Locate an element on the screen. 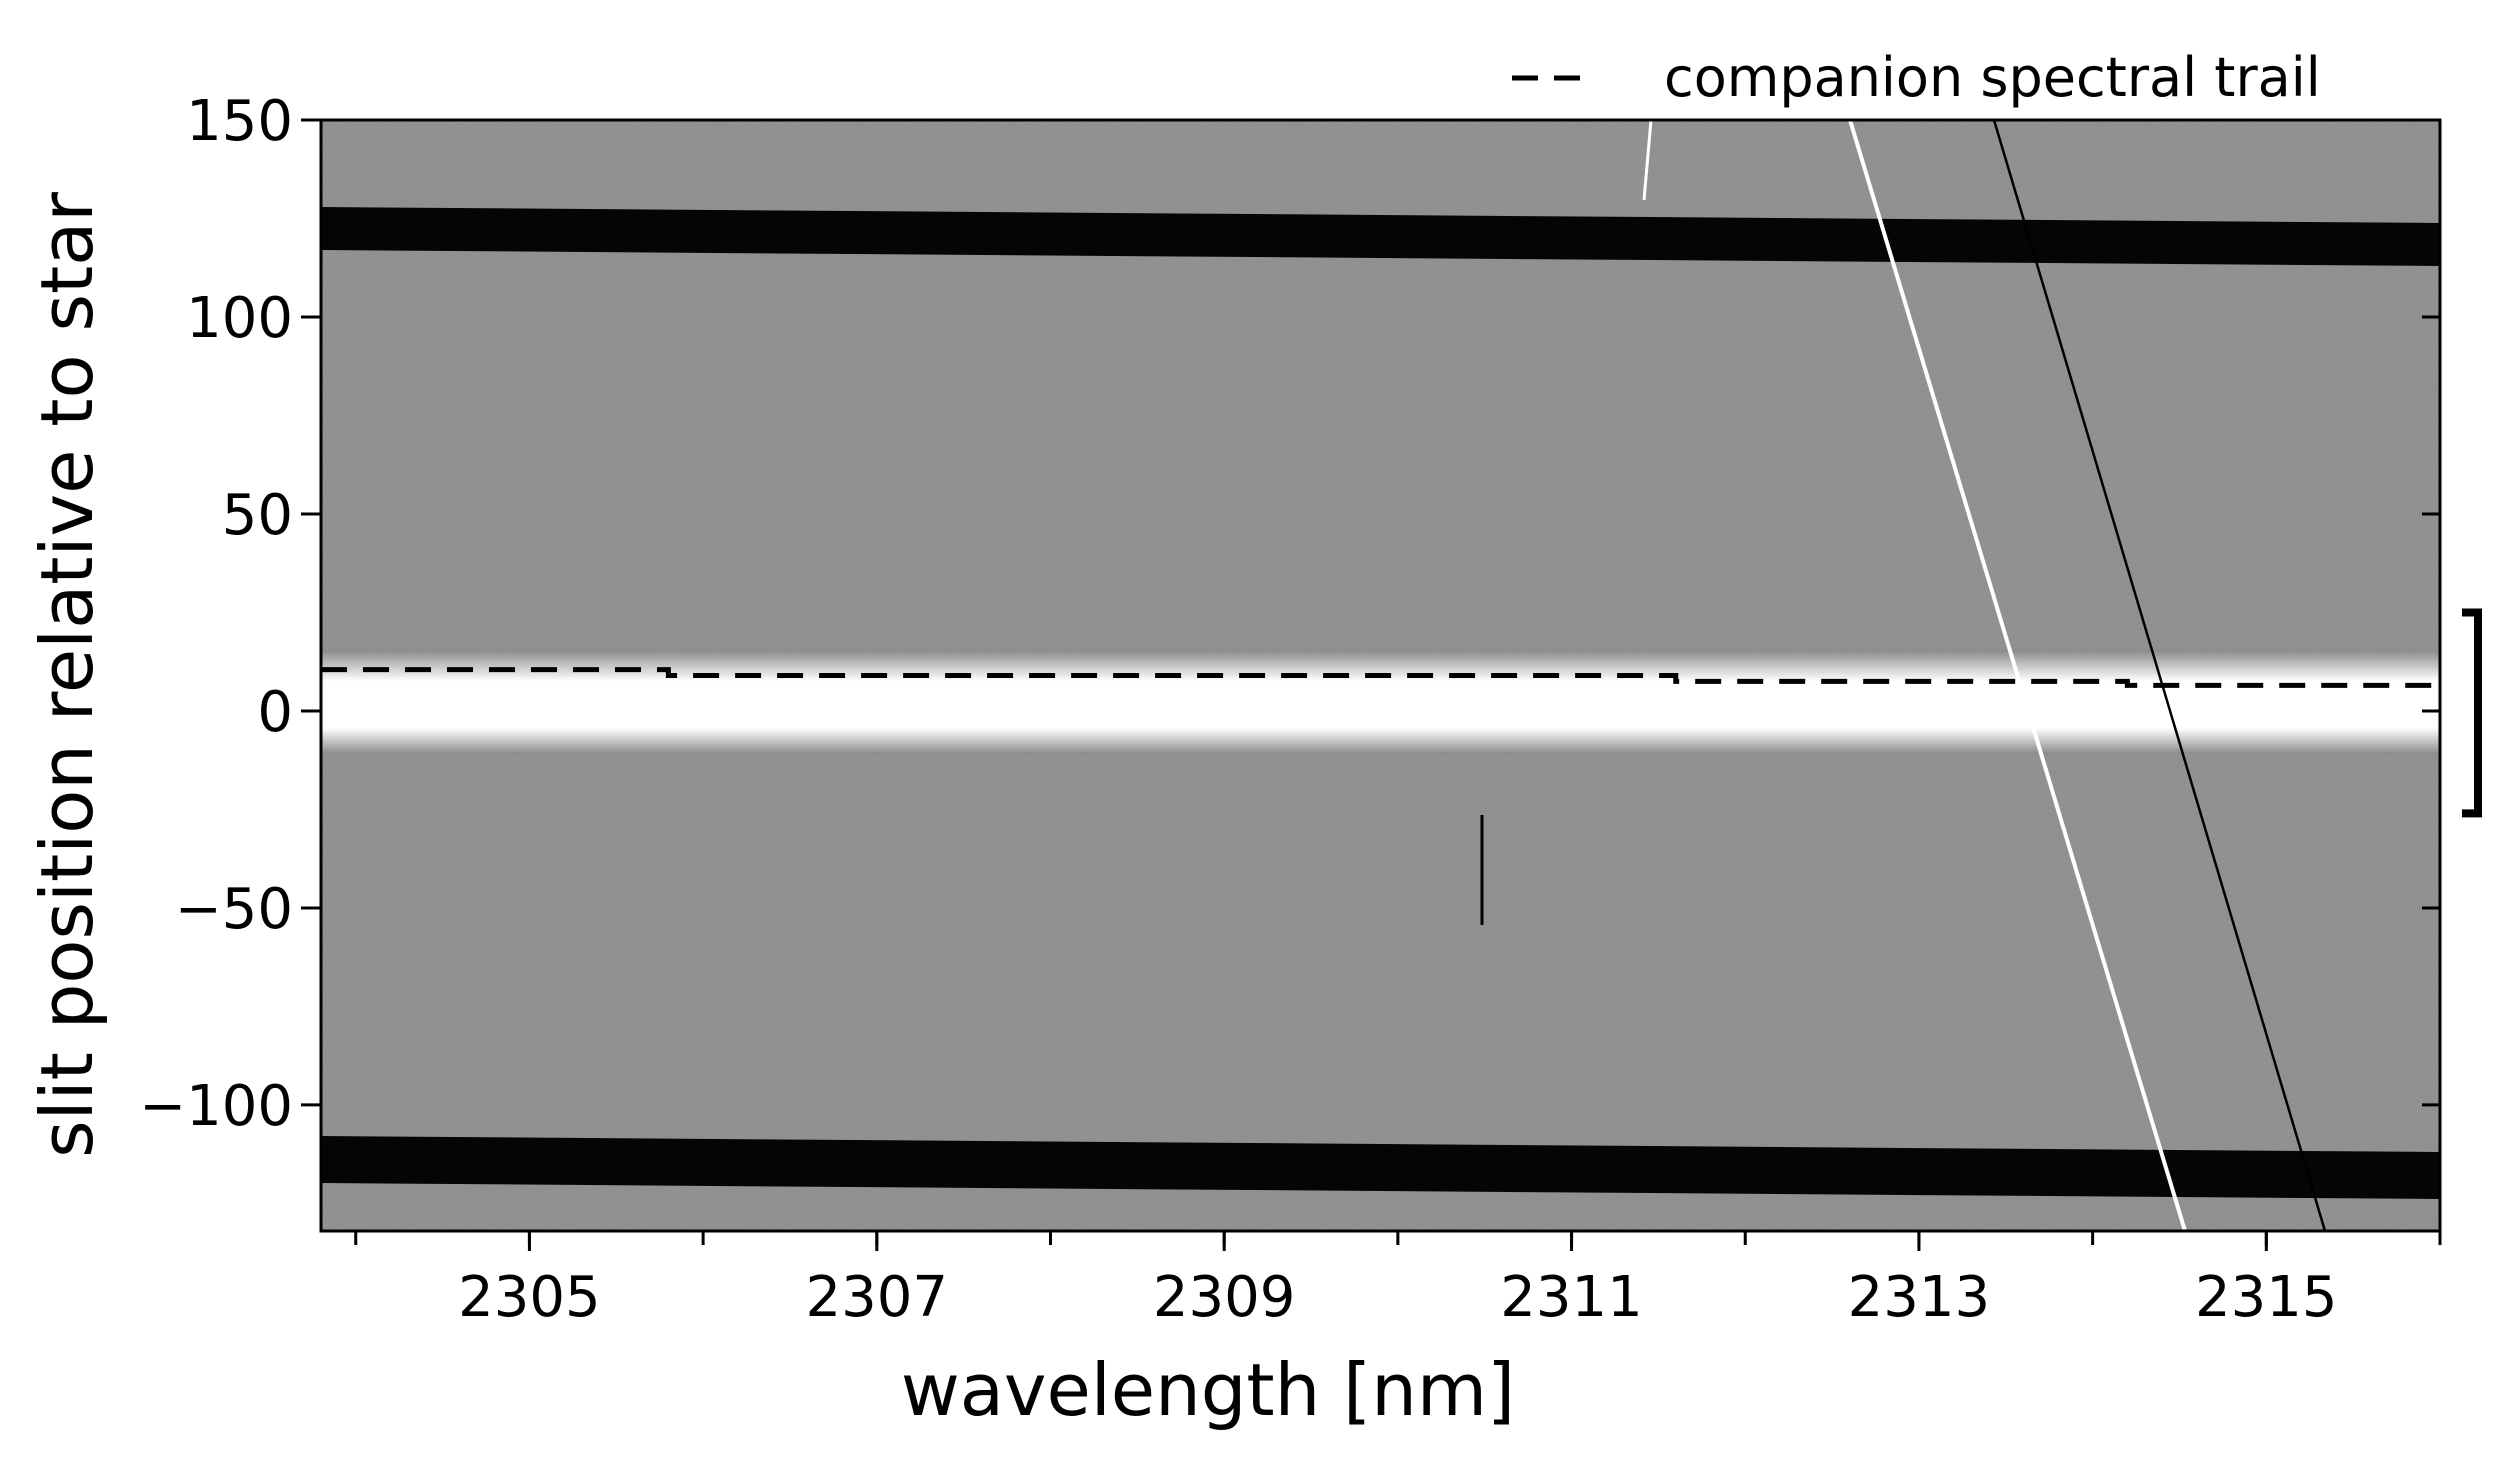 The height and width of the screenshot is (1467, 2501). x-tick-label: 2307 is located at coordinates (877, 1297).